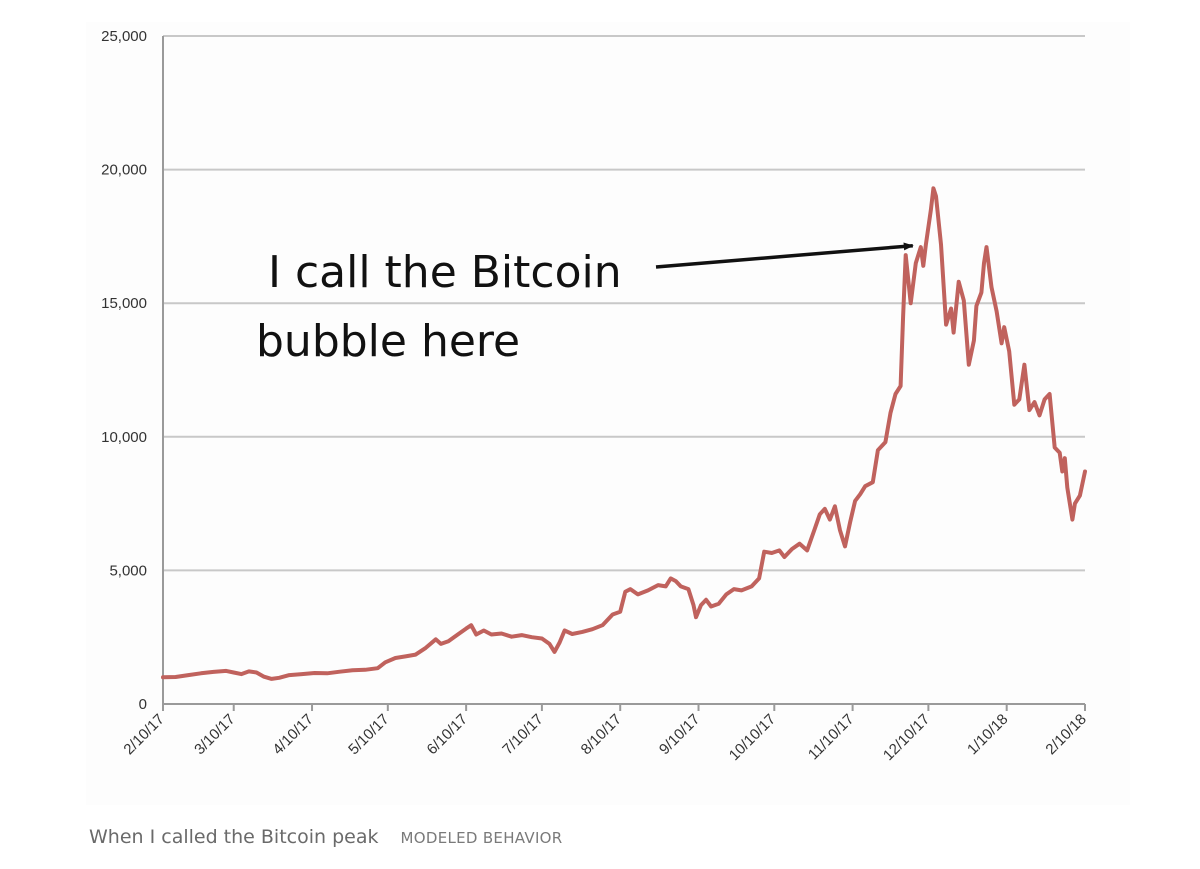 This screenshot has width=1200, height=869. I want to click on y-tick-label: 20,000, so click(124, 170).